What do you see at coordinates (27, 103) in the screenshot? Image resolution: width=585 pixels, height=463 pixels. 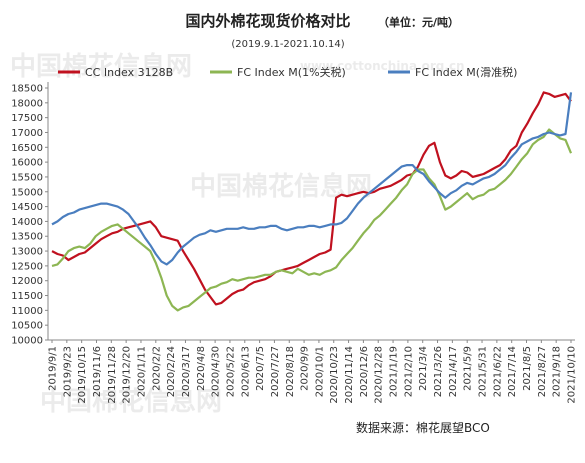 I see `y-tick-label: 18000` at bounding box center [27, 103].